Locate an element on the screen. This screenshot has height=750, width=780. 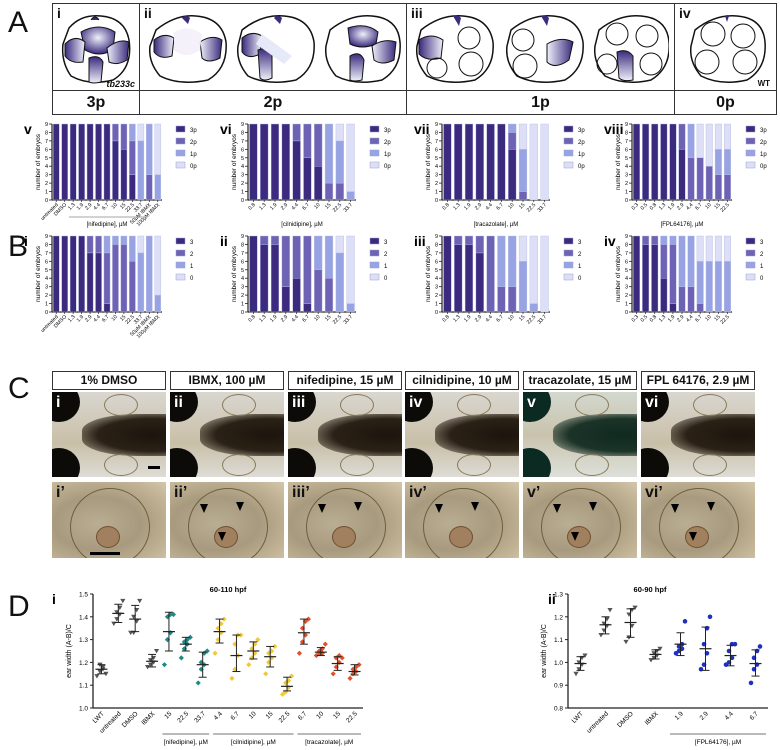
x-tick-label: 0.8 is located at coordinates (251, 206).